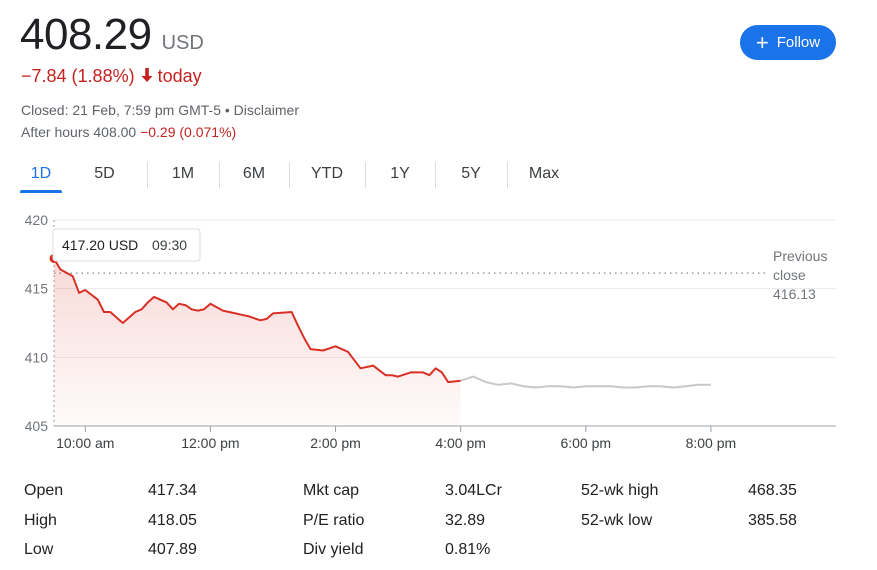  What do you see at coordinates (37, 357) in the screenshot?
I see `y-tick-label: 410` at bounding box center [37, 357].